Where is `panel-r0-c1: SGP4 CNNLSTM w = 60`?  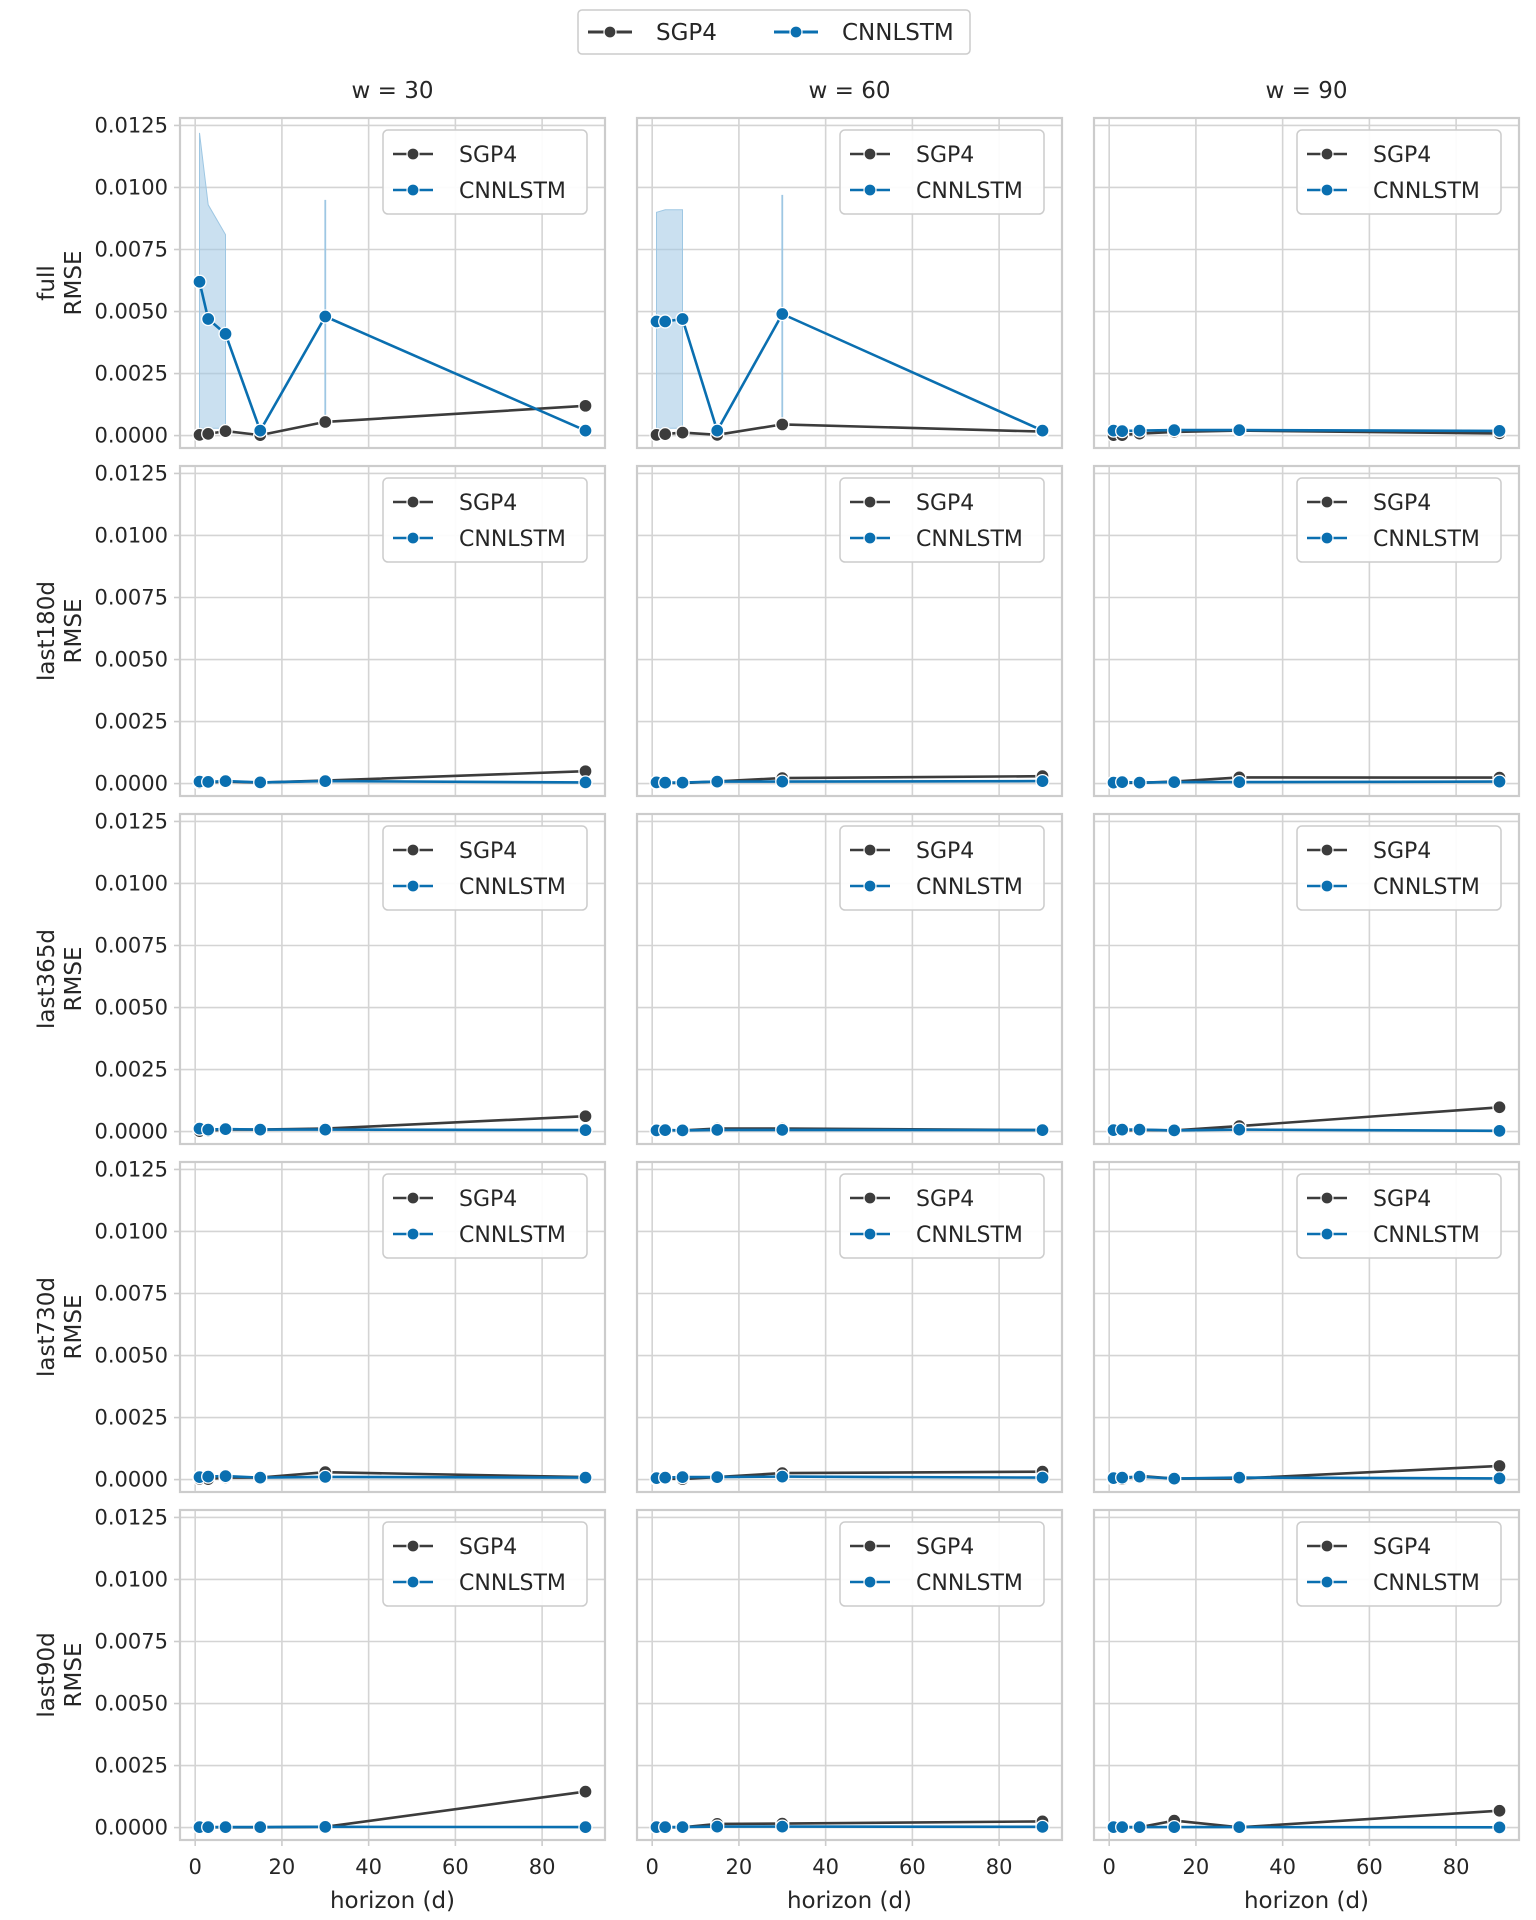 panel-r0-c1: SGP4 CNNLSTM w = 60 is located at coordinates (849, 264).